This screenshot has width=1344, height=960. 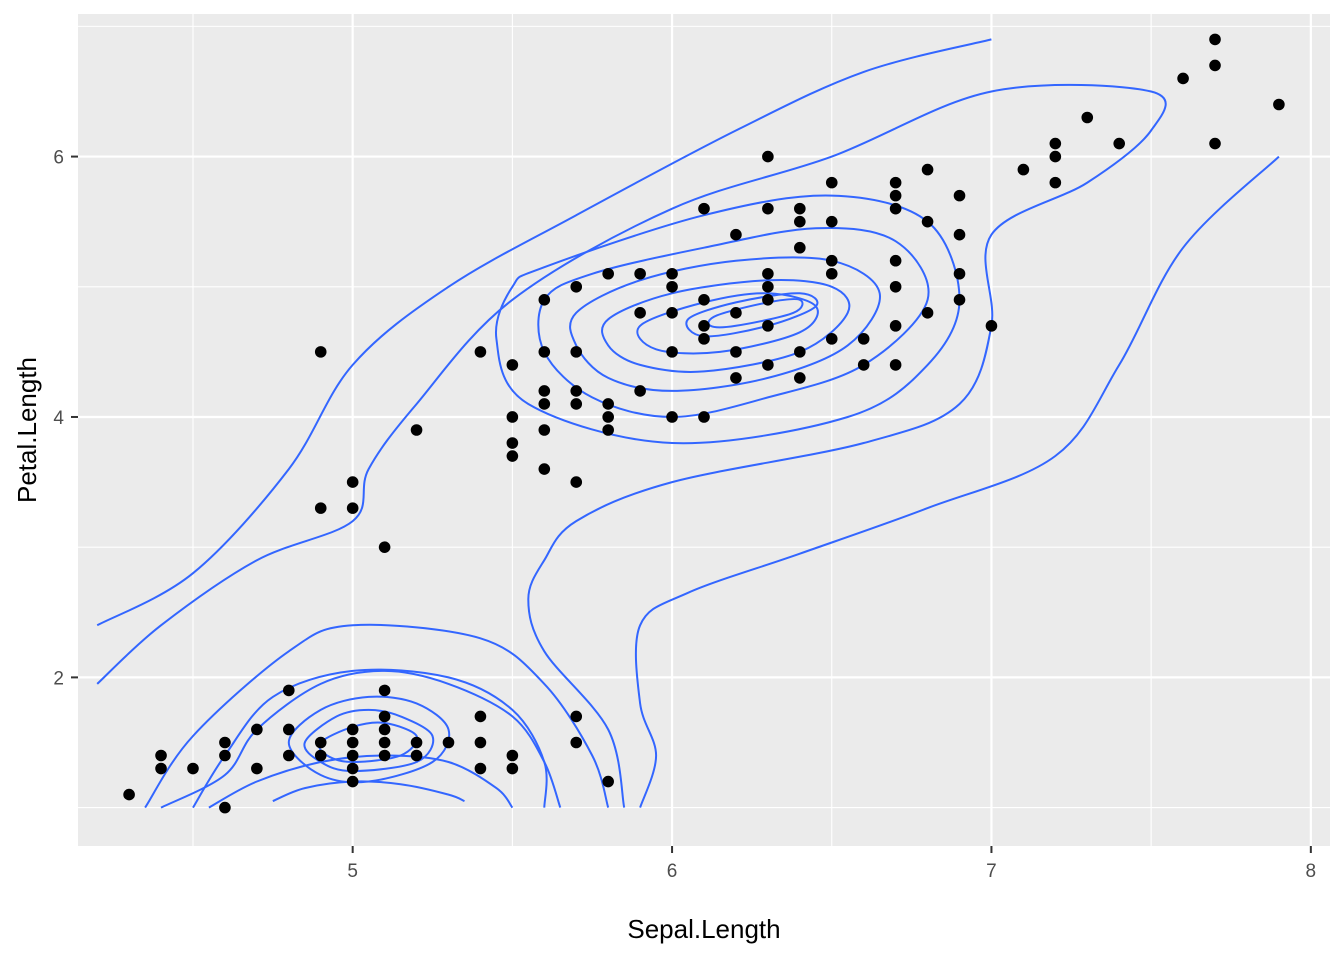 What do you see at coordinates (58, 678) in the screenshot?
I see `y-tick-label: 2` at bounding box center [58, 678].